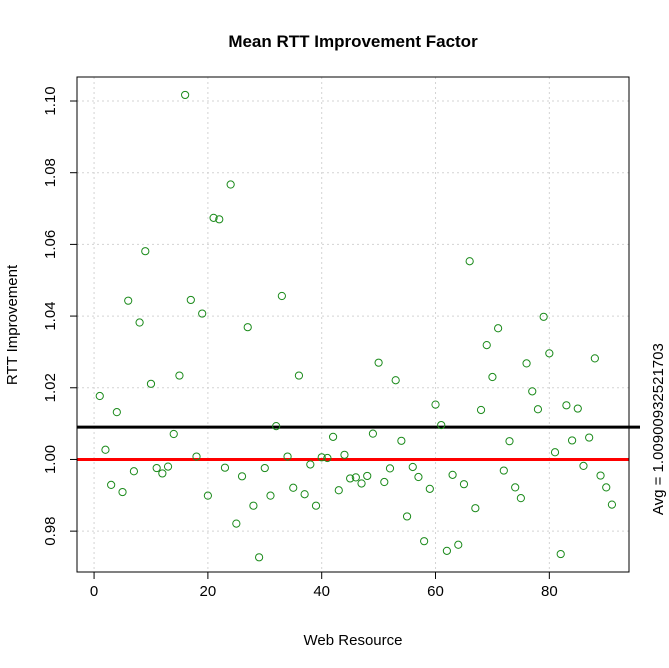 The image size is (669, 668). Describe the element at coordinates (50, 459) in the screenshot. I see `y-tick-label: 1.00` at that location.